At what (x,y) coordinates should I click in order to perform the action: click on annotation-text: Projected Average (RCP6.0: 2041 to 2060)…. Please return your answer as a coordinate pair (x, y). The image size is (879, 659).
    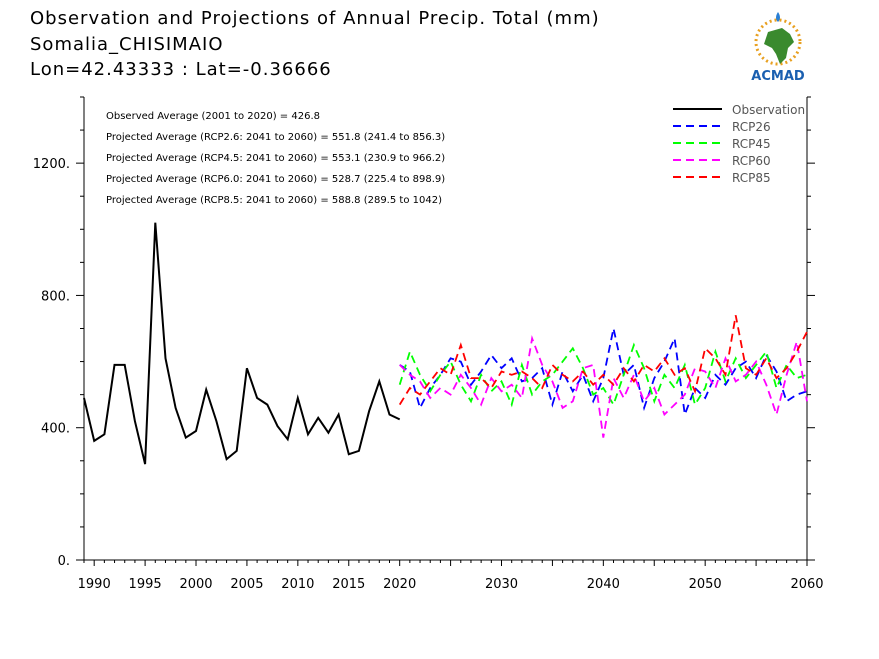
    Looking at the image, I should click on (275, 179).